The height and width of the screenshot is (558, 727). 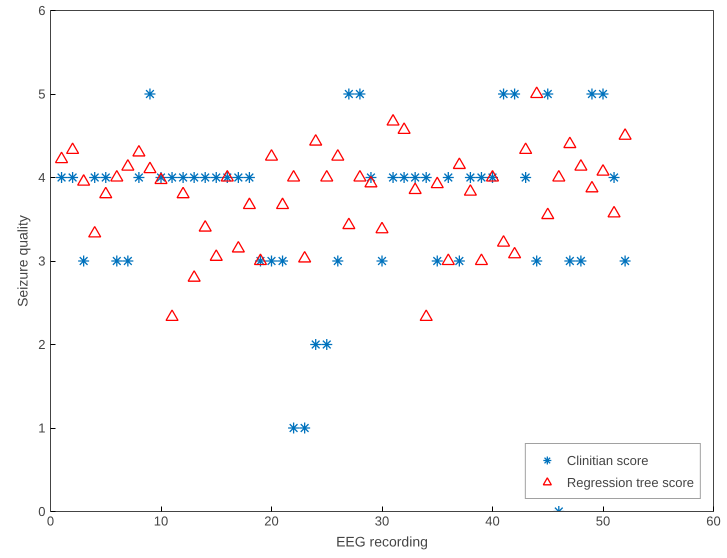 What do you see at coordinates (630, 482) in the screenshot?
I see `legend-label: Regression tree score` at bounding box center [630, 482].